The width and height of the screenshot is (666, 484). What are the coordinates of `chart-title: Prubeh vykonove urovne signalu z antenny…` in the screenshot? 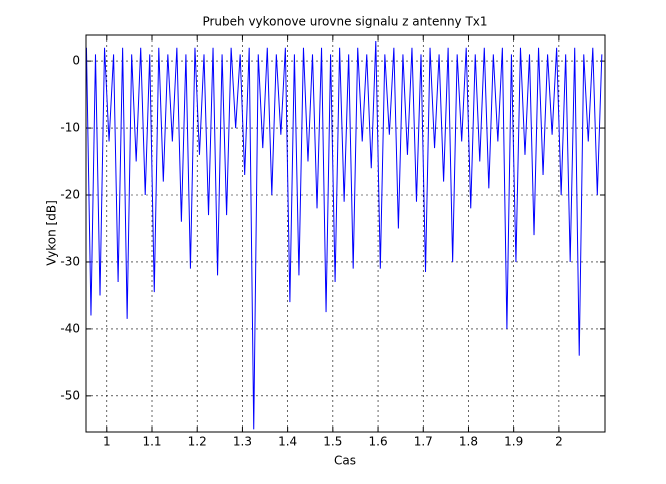 It's located at (344, 22).